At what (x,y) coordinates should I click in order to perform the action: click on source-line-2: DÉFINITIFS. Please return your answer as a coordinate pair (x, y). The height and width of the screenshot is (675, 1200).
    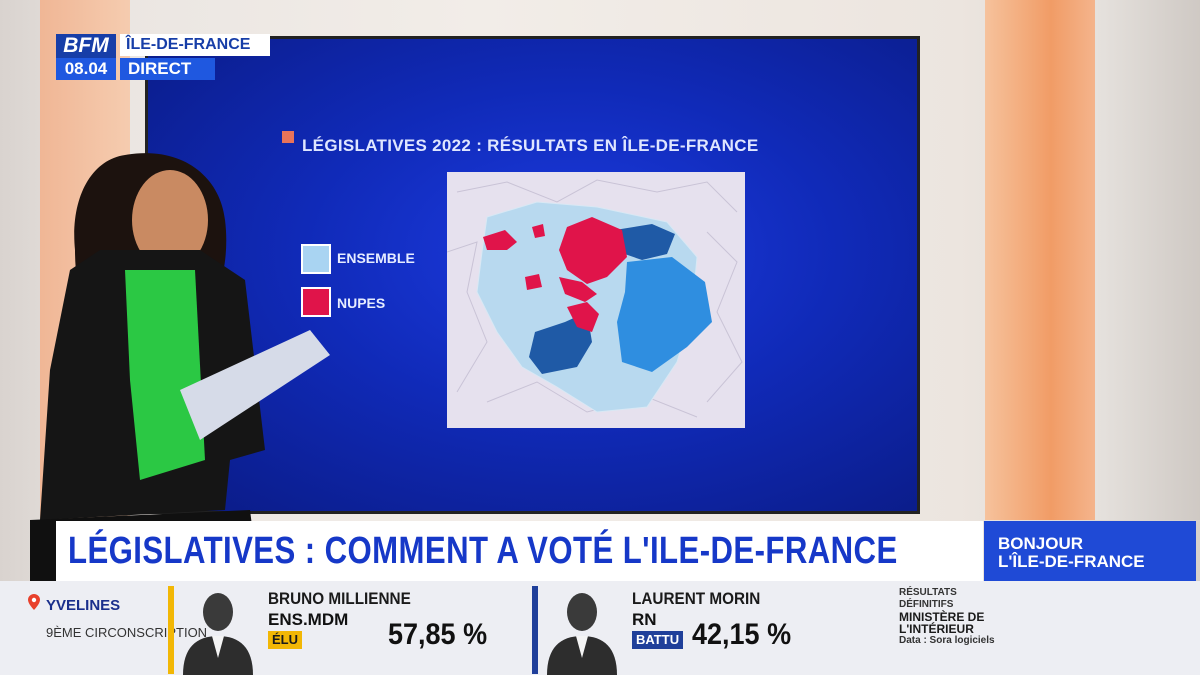
    Looking at the image, I should click on (926, 604).